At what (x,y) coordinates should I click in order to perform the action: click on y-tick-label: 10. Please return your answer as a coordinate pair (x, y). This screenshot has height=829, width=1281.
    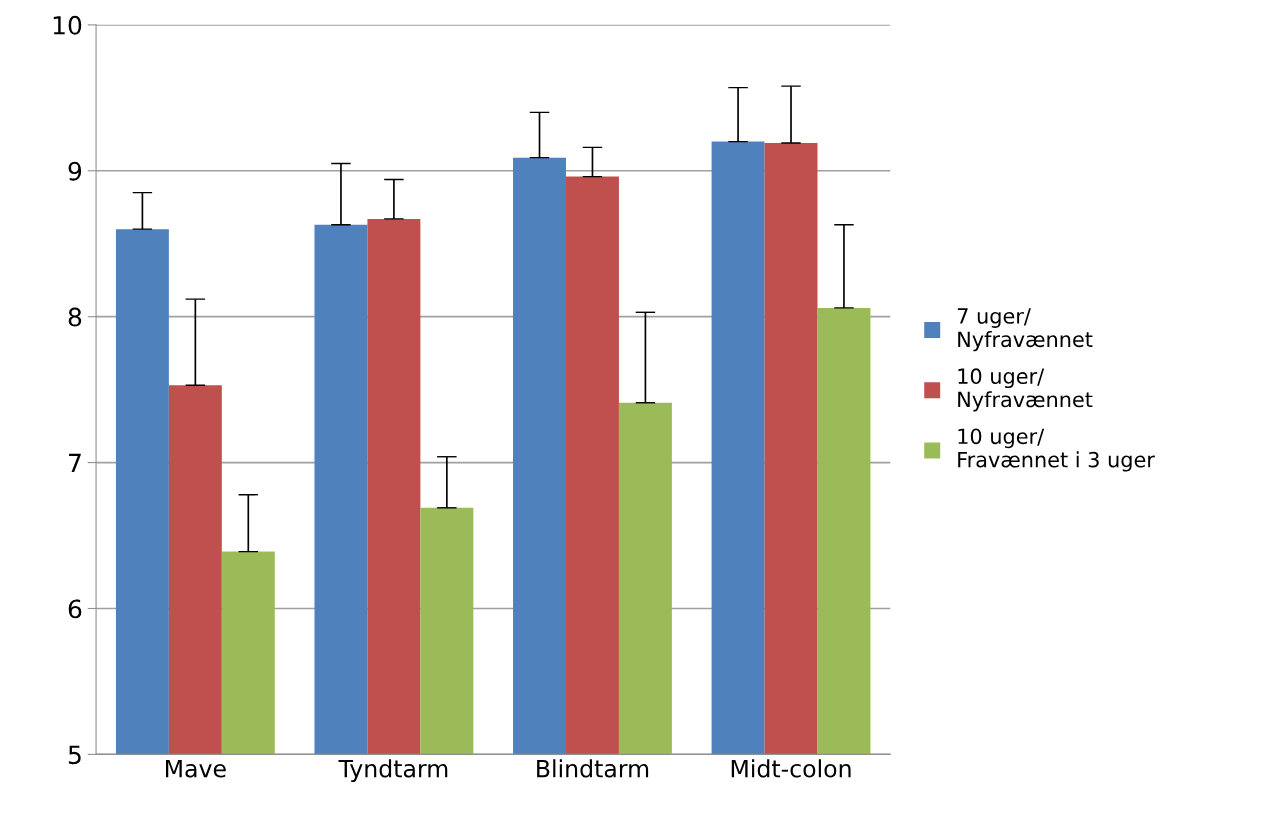
    Looking at the image, I should click on (67, 25).